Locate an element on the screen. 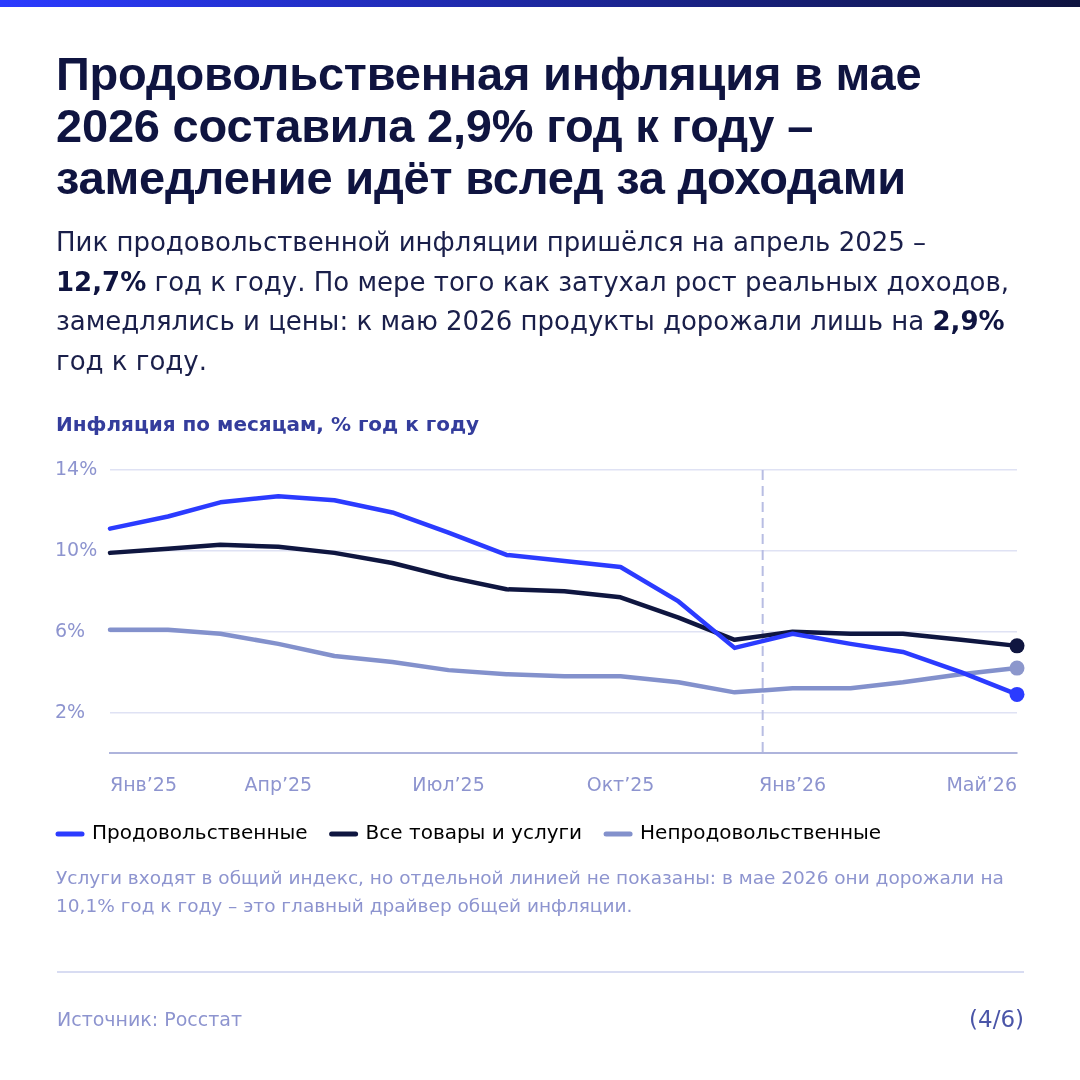  legend-label: Все товары и услуги is located at coordinates (474, 832).